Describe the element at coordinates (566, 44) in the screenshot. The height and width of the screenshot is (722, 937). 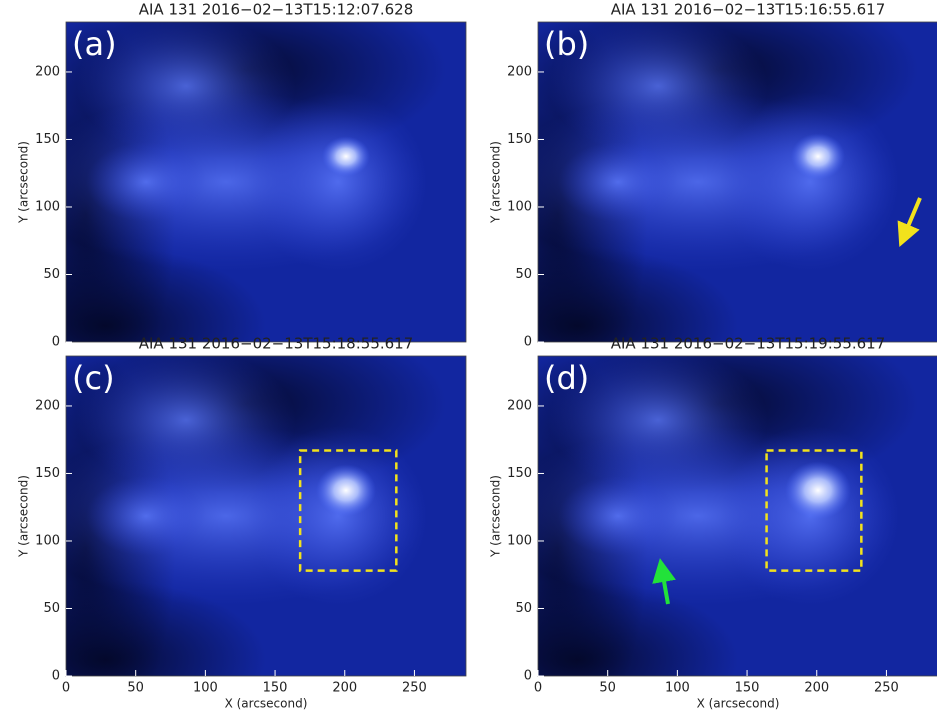
I see `panel-label: (b)` at that location.